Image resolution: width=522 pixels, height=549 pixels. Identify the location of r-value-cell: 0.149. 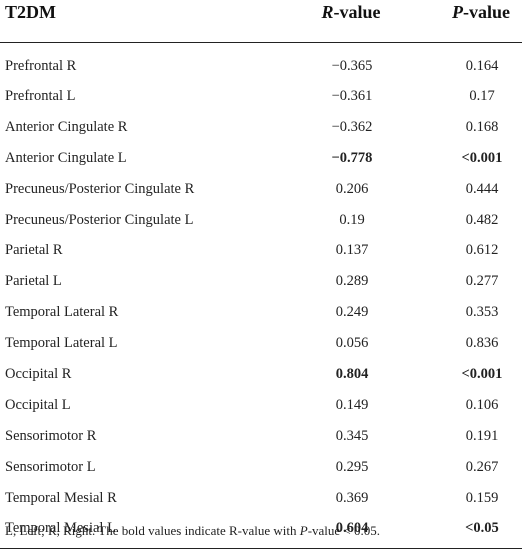
(352, 404).